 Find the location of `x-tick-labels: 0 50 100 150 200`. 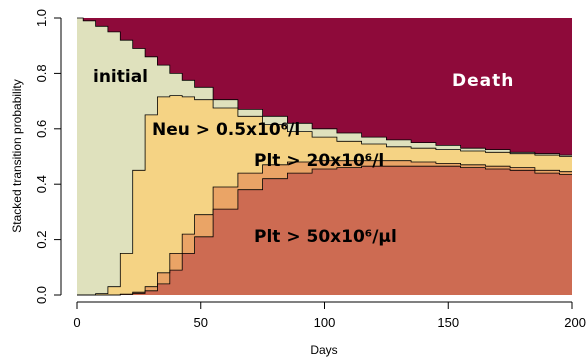

x-tick-labels: 0 50 100 150 200 is located at coordinates (329, 322).